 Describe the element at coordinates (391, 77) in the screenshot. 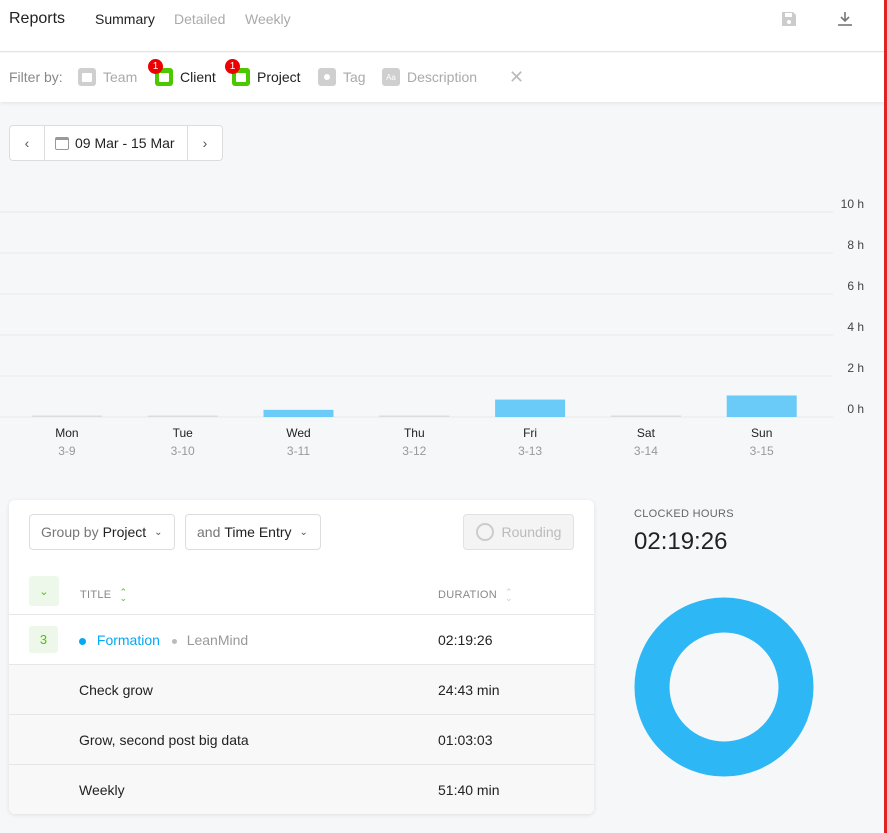

I see `description-icon: Aa` at that location.